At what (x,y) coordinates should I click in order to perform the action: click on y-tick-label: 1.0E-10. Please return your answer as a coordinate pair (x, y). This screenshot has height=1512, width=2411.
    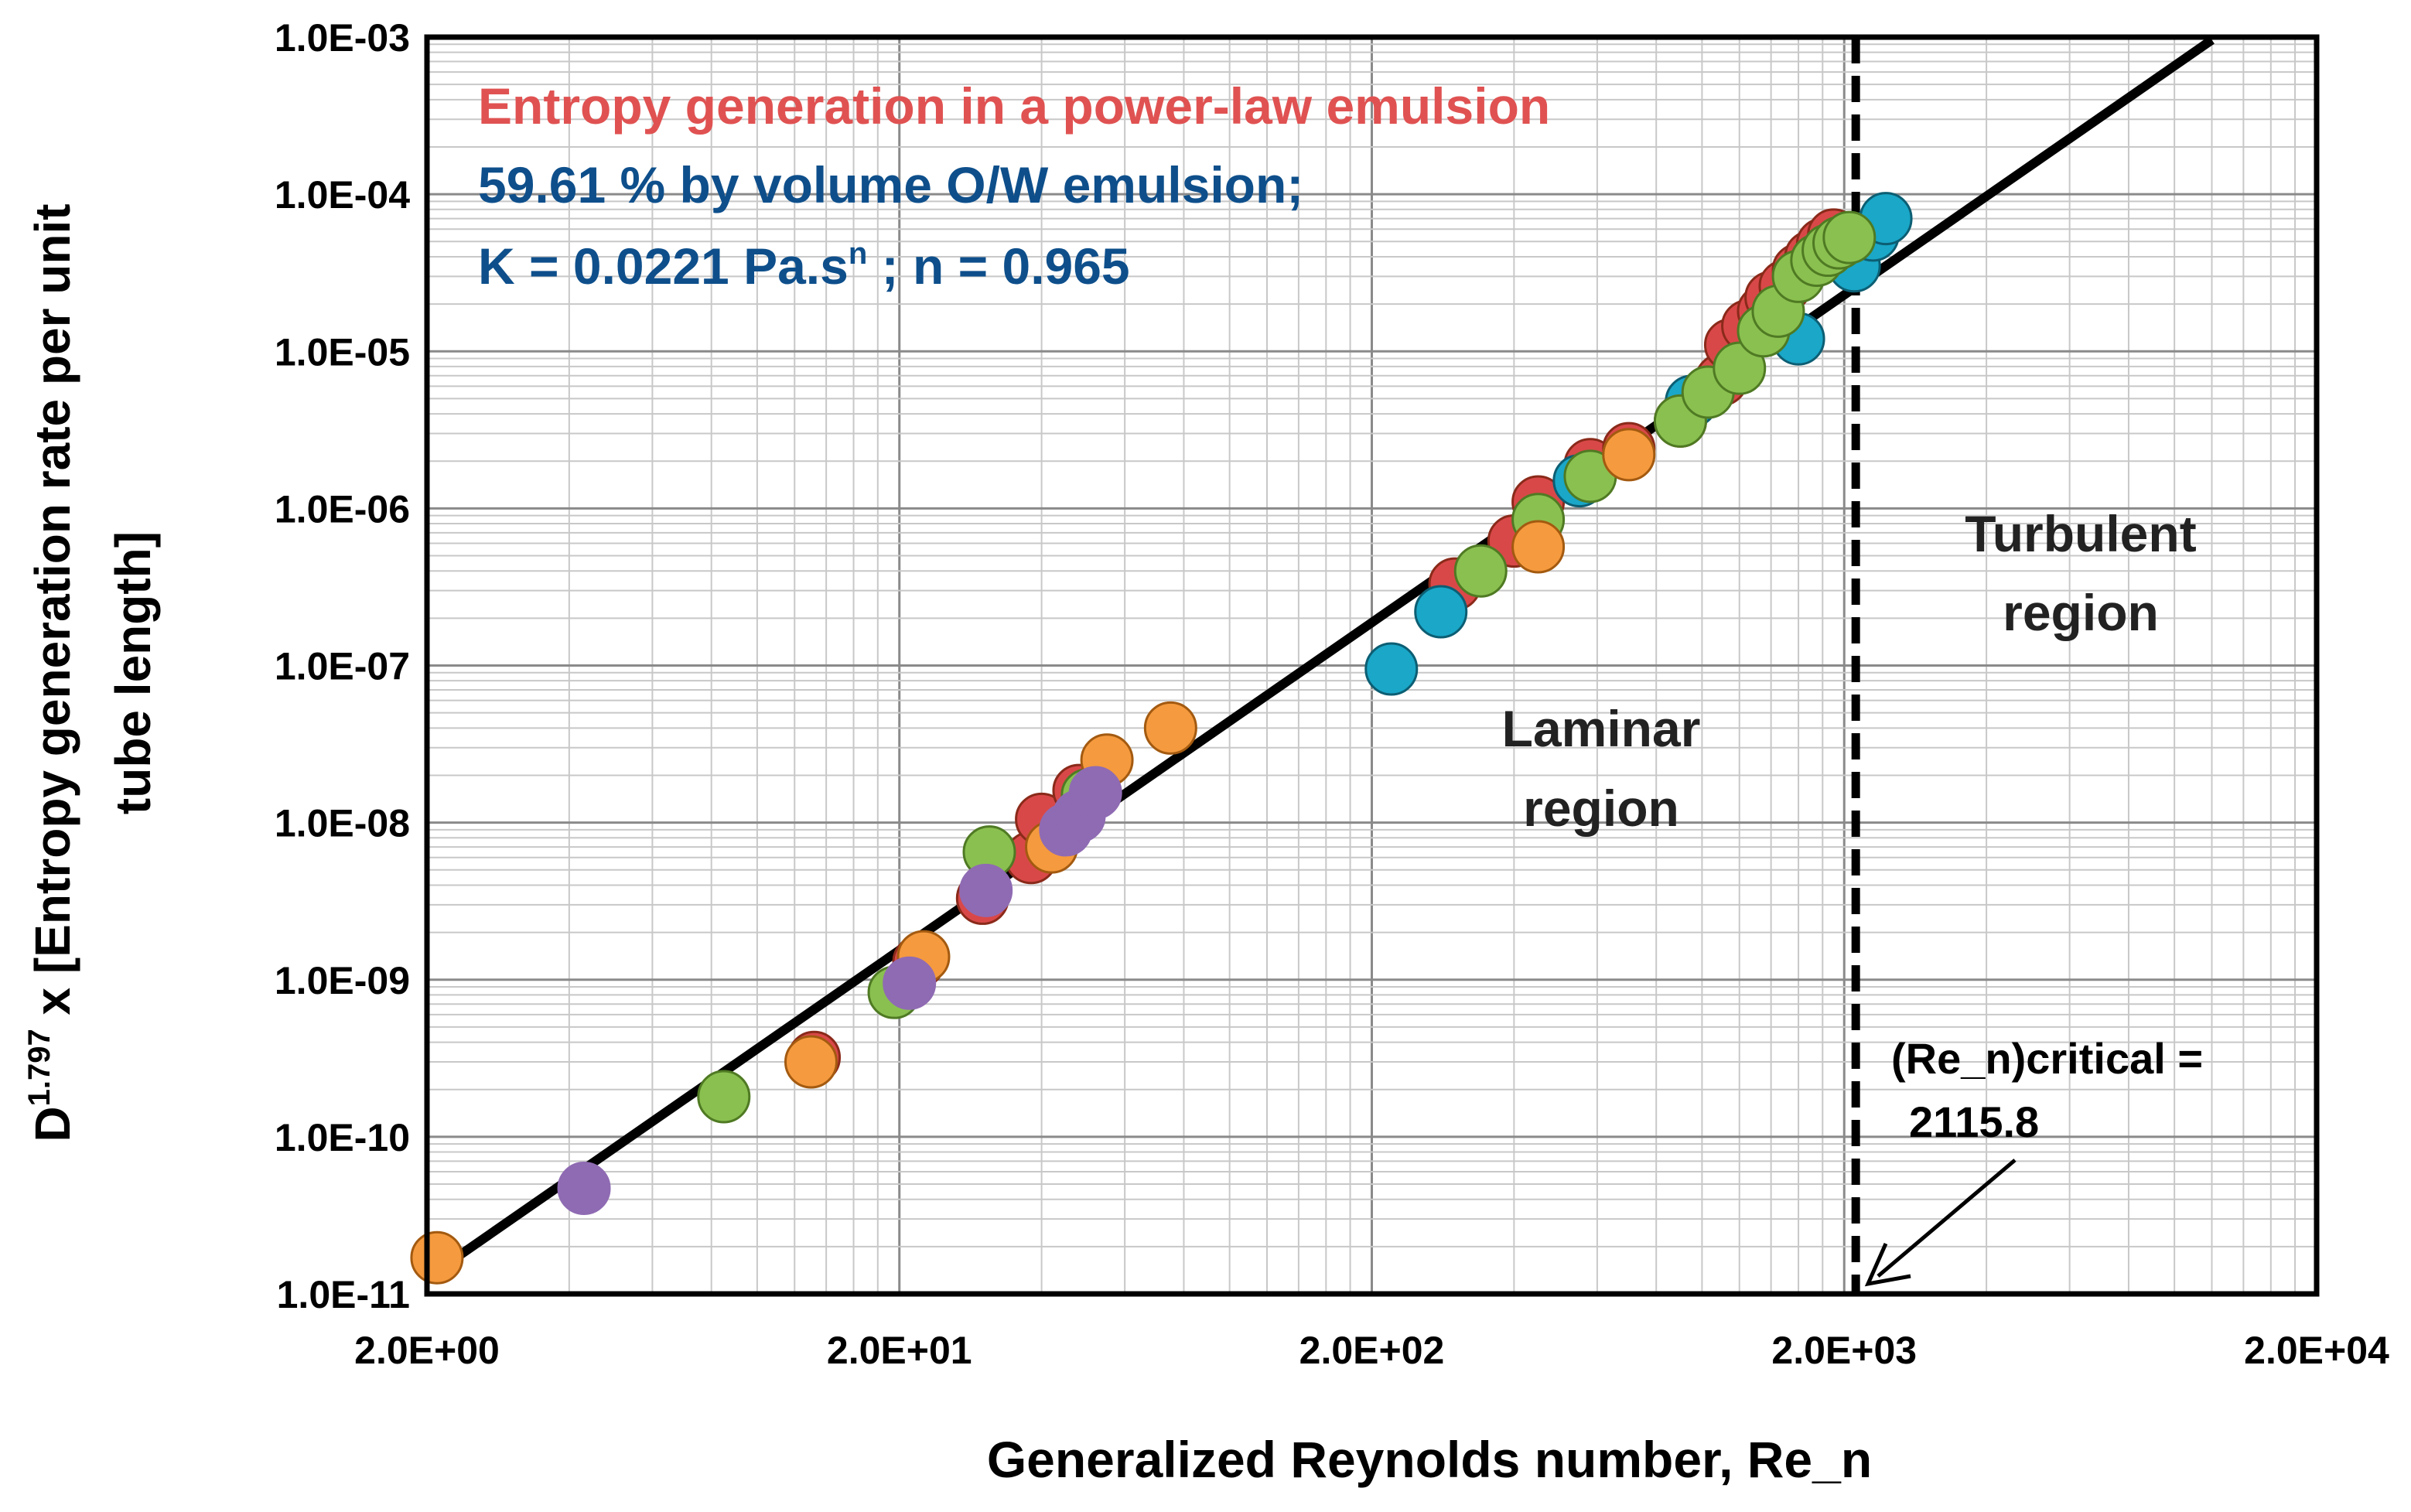
    Looking at the image, I should click on (342, 1137).